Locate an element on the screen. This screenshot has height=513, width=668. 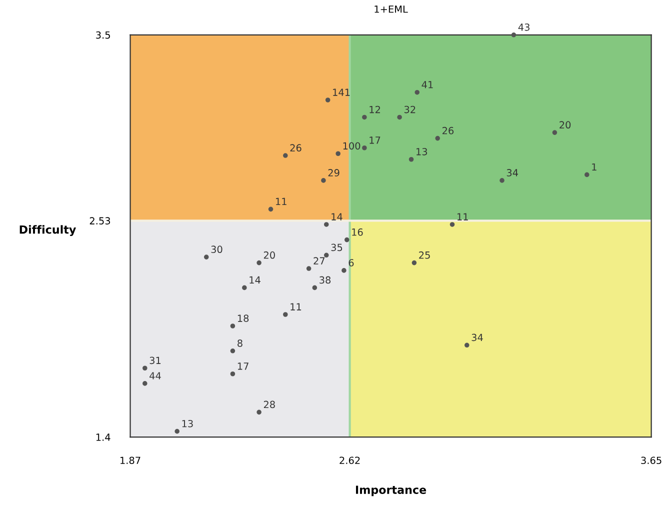
annotation: 35 is located at coordinates (336, 248).